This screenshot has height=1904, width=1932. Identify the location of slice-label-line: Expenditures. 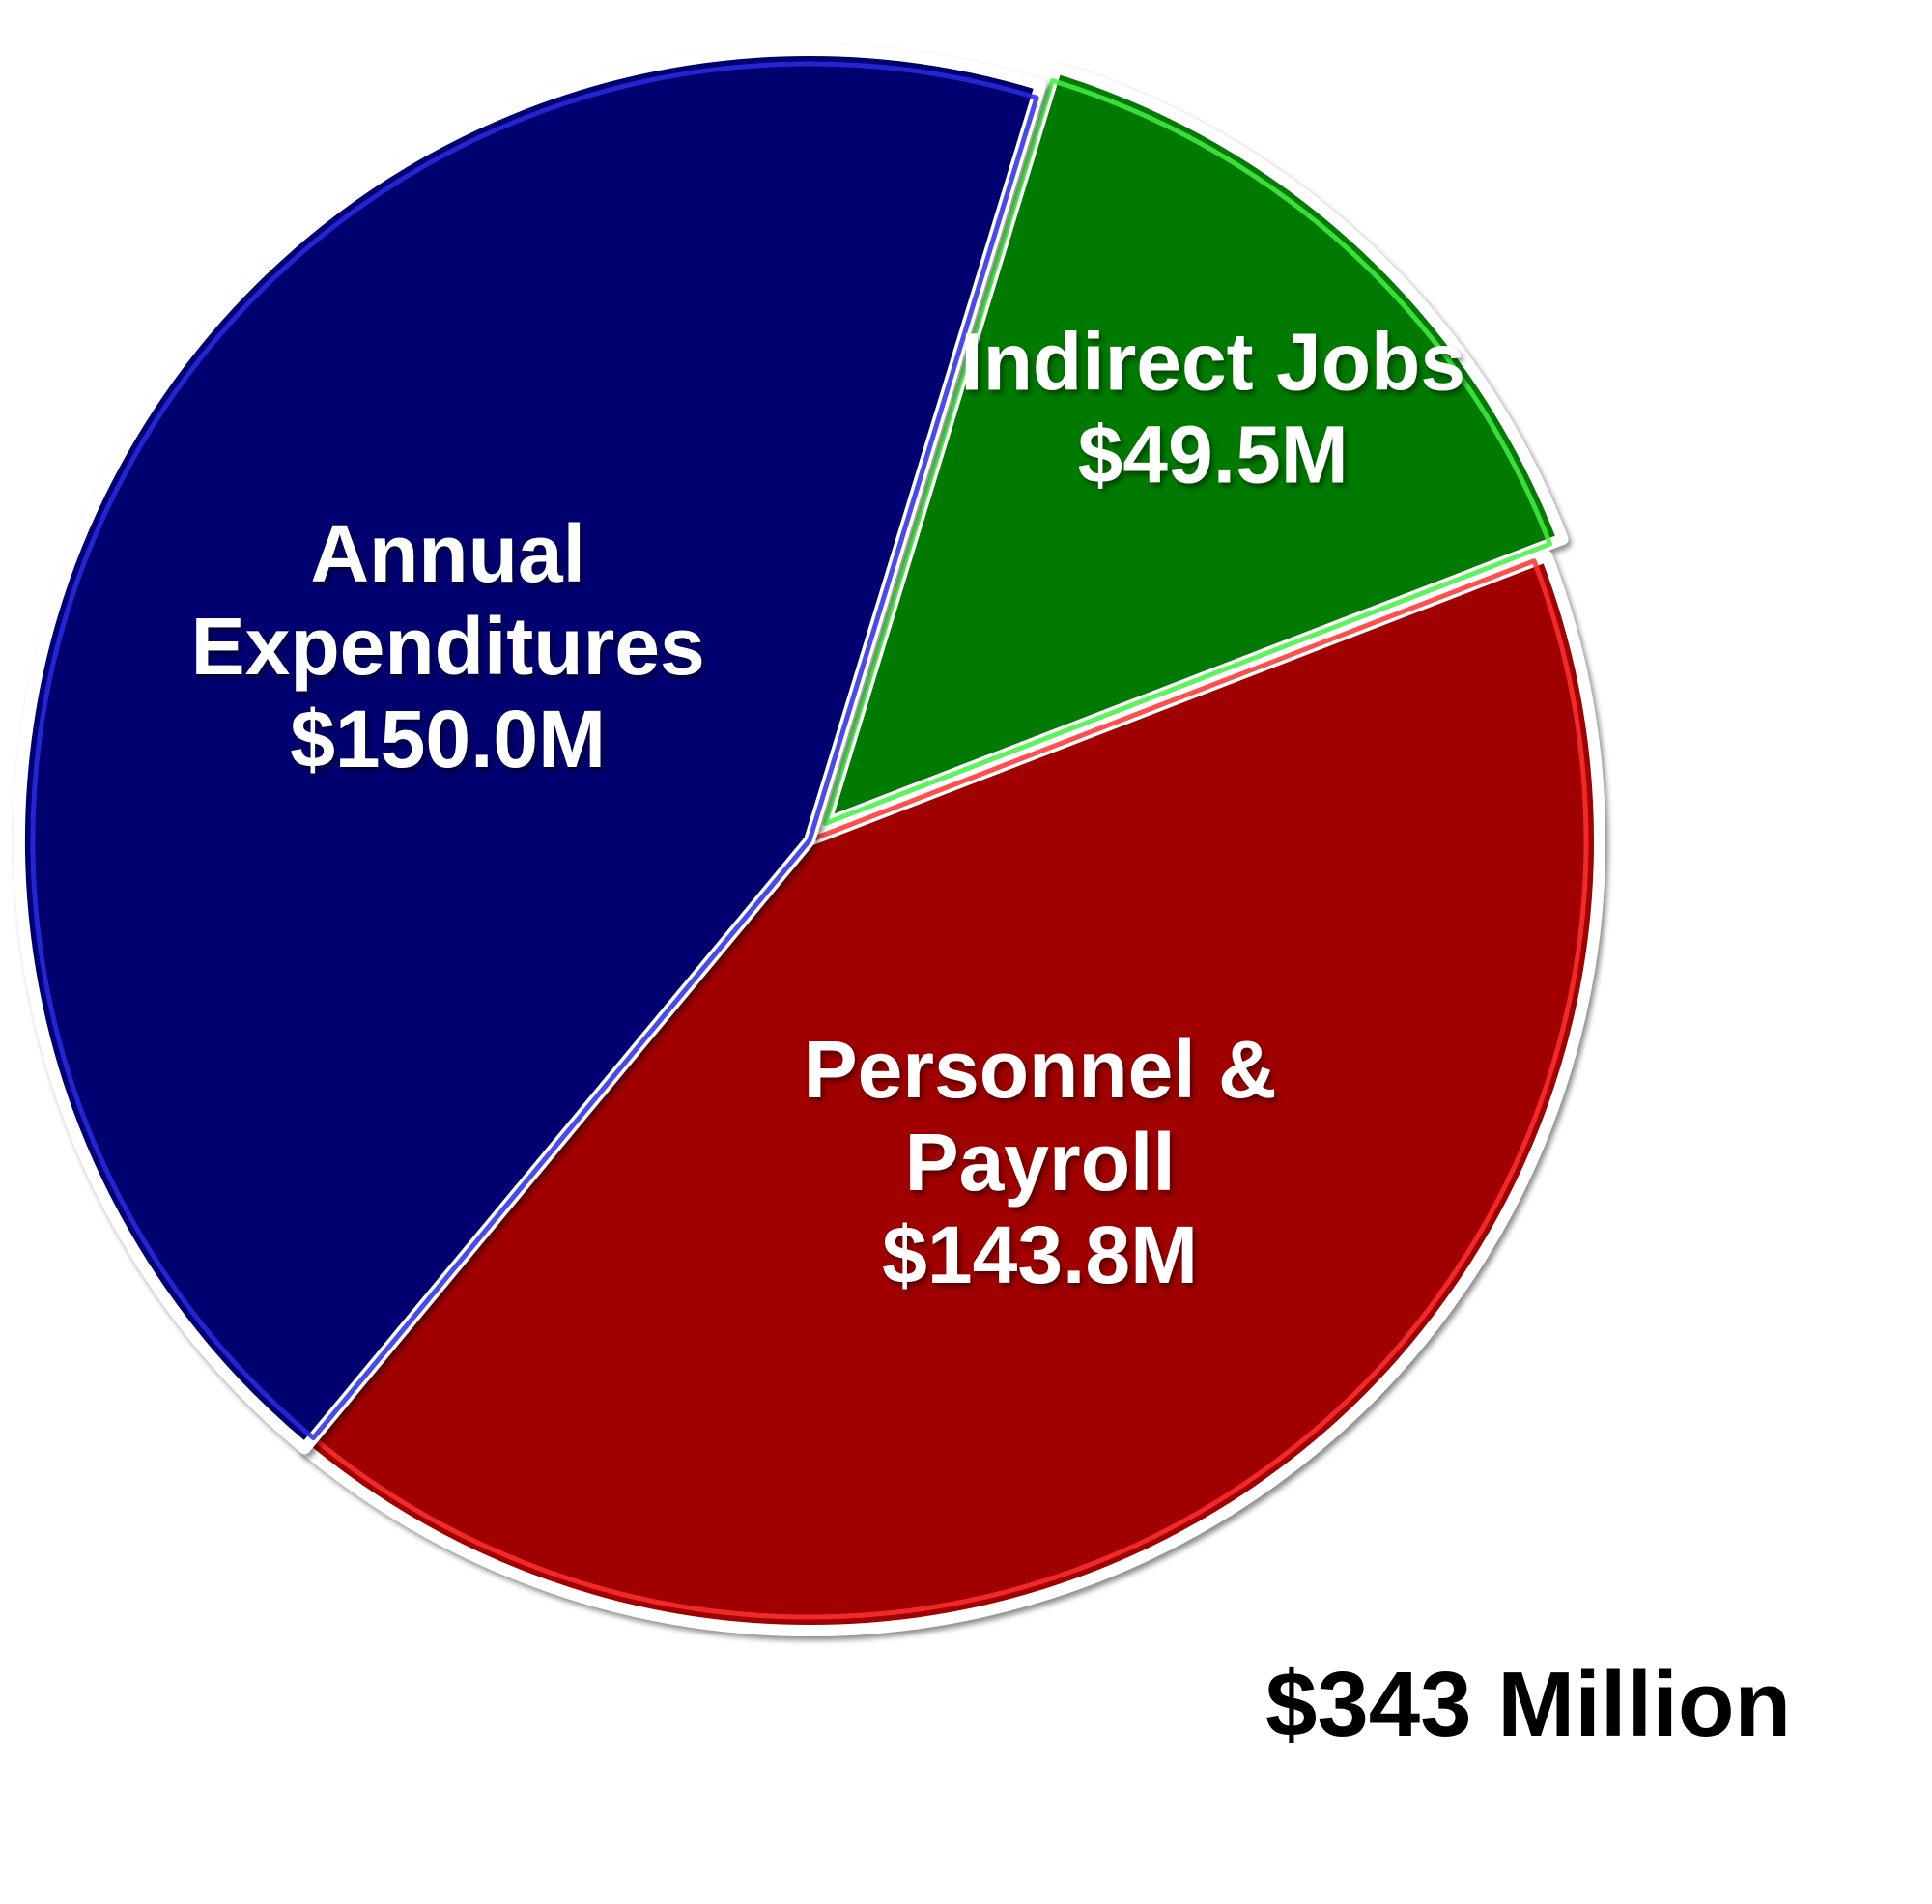
(448, 646).